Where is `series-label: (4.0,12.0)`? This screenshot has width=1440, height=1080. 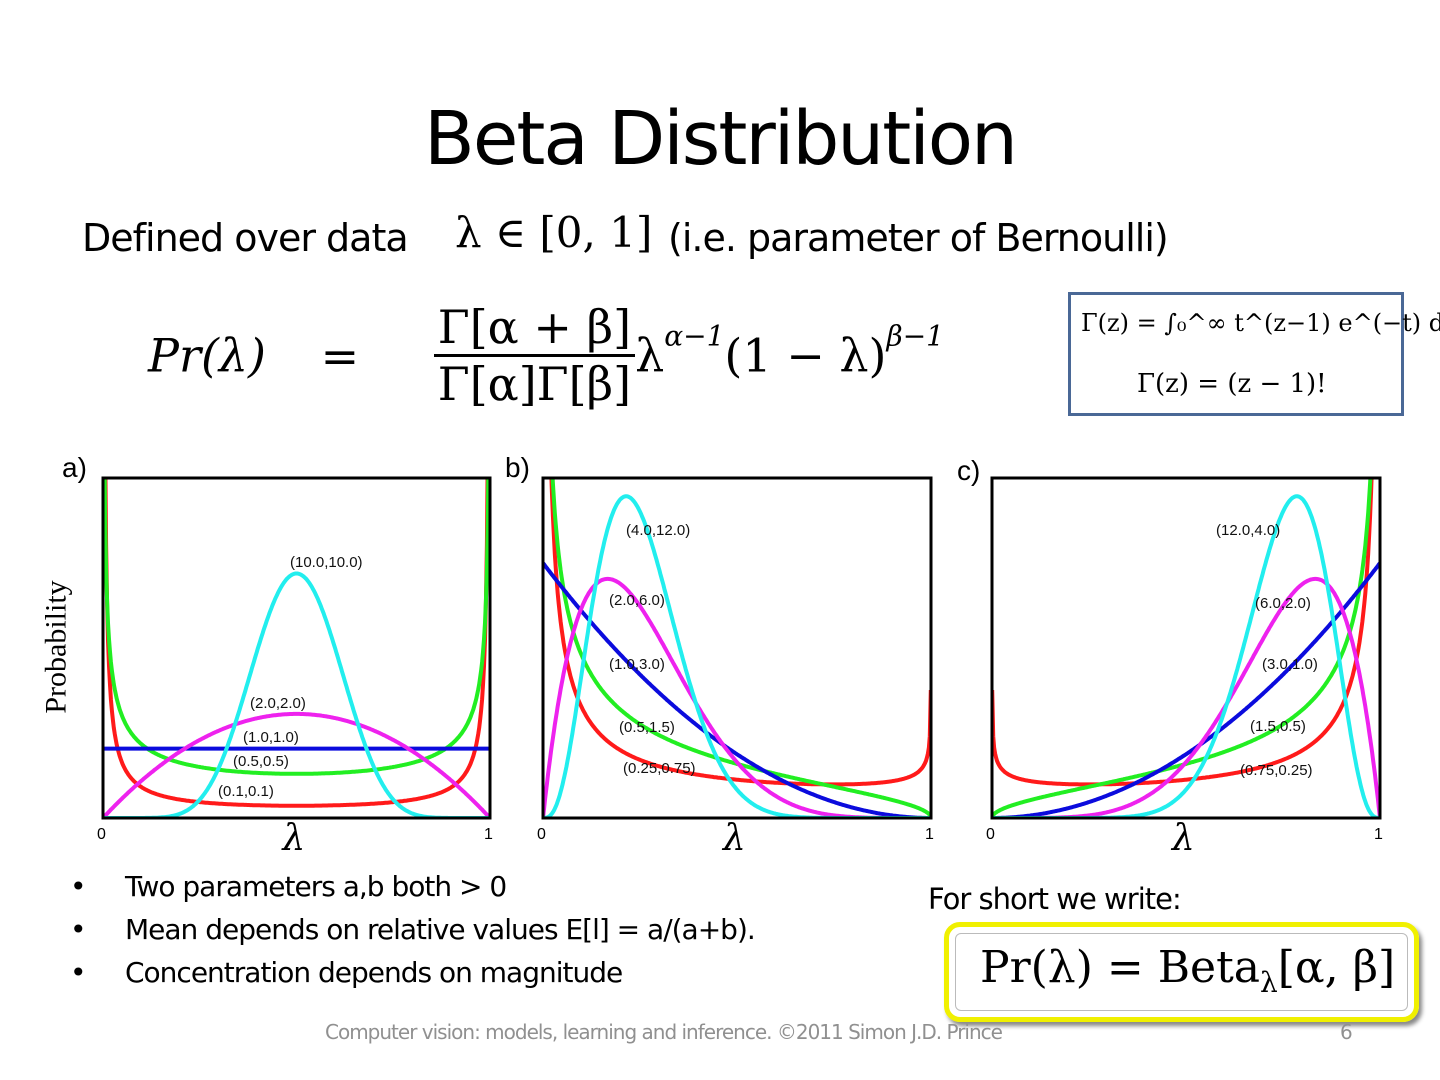 series-label: (4.0,12.0) is located at coordinates (658, 530).